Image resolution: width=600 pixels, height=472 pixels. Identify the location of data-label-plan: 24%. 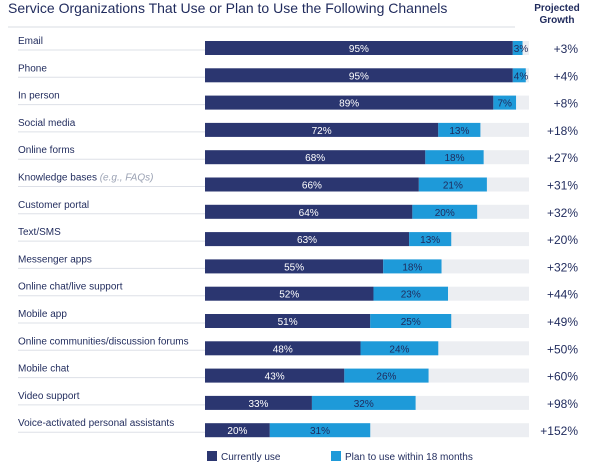
(399, 349).